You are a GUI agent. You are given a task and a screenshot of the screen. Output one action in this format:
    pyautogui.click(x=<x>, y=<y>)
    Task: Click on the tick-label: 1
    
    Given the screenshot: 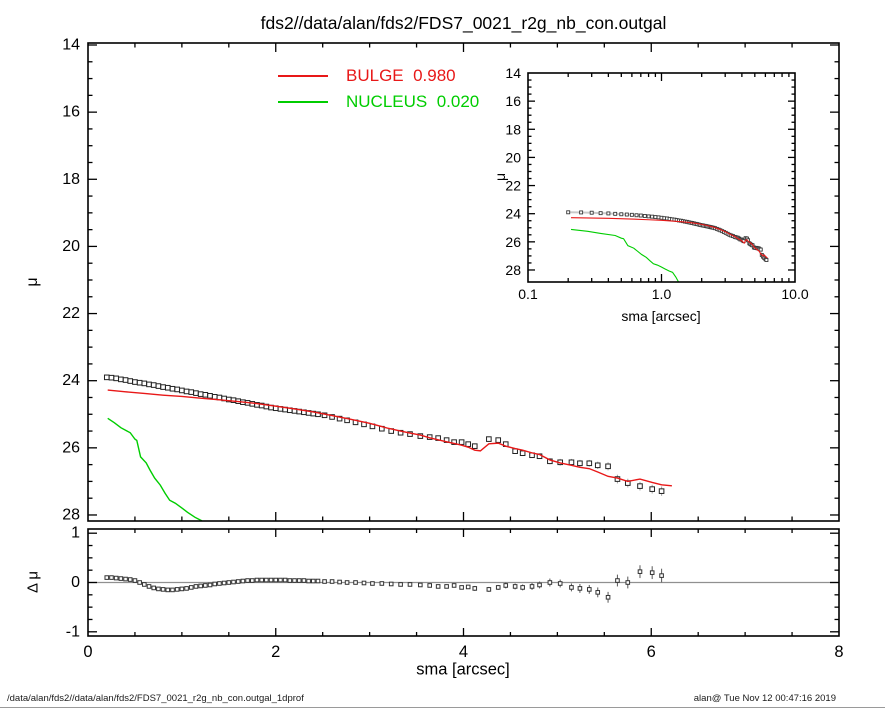 What is the action you would take?
    pyautogui.click(x=75, y=533)
    